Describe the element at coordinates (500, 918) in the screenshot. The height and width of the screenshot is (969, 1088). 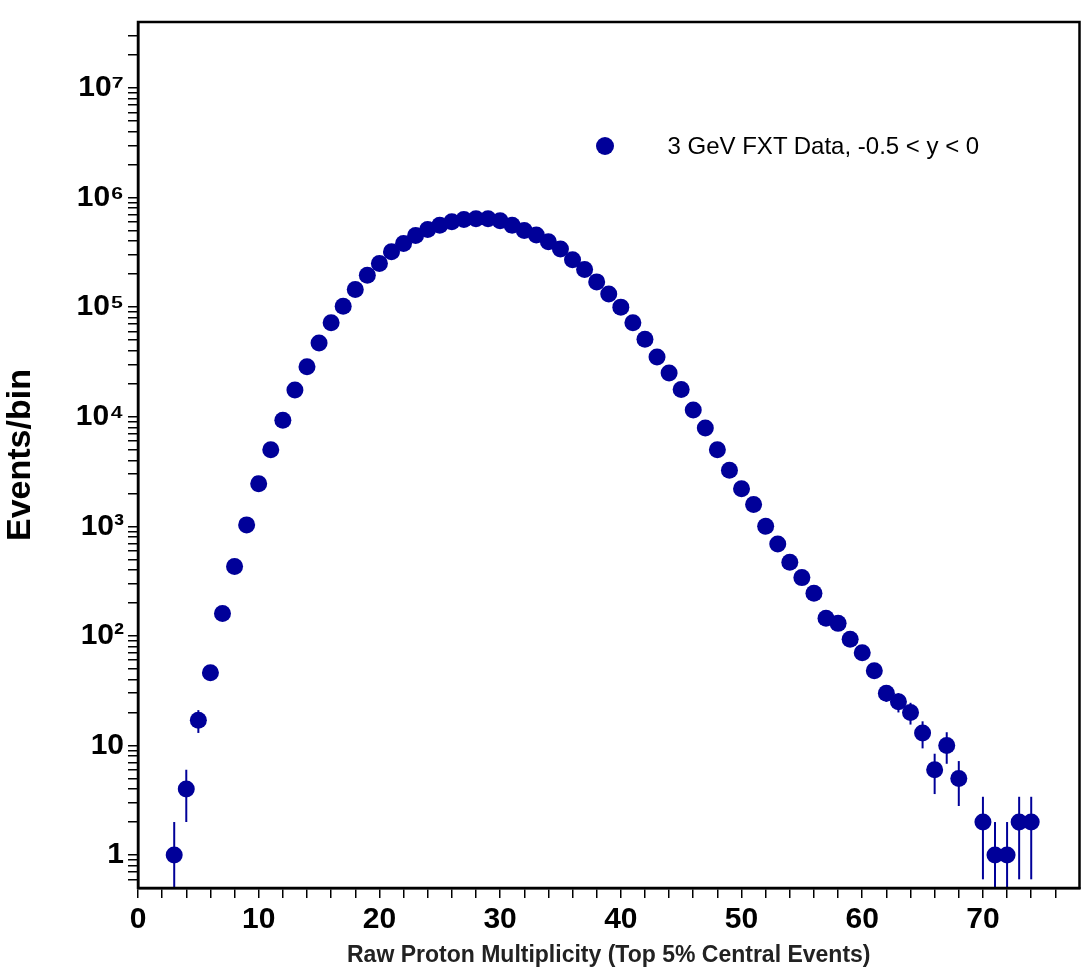
I see `x-tick-label: 30` at that location.